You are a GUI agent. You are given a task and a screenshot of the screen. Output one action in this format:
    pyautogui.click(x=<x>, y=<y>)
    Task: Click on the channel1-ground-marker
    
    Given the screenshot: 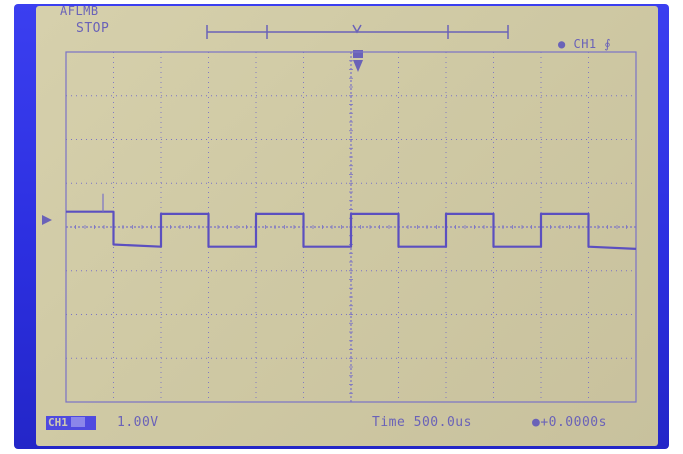 What is the action you would take?
    pyautogui.click(x=47, y=220)
    